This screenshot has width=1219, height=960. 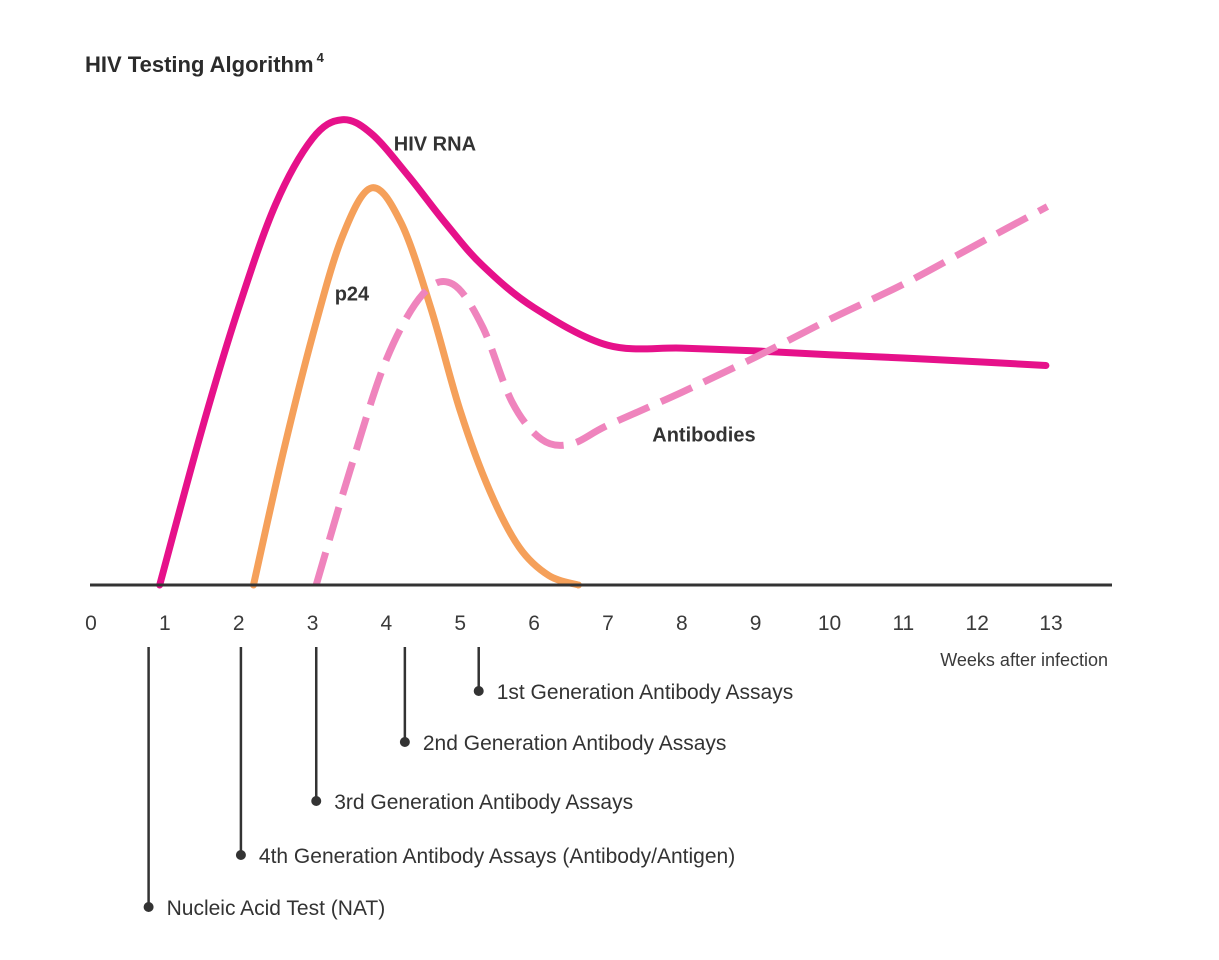 I want to click on test-marker-5: Nucleic Acid Test (NAT), so click(x=264, y=783).